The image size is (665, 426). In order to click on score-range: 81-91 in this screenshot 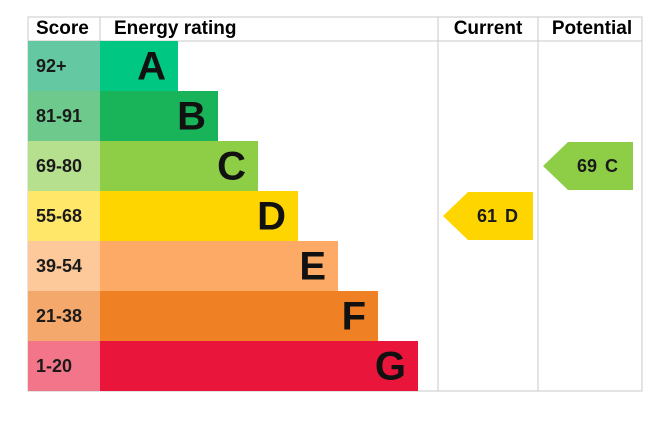, I will do `click(59, 116)`.